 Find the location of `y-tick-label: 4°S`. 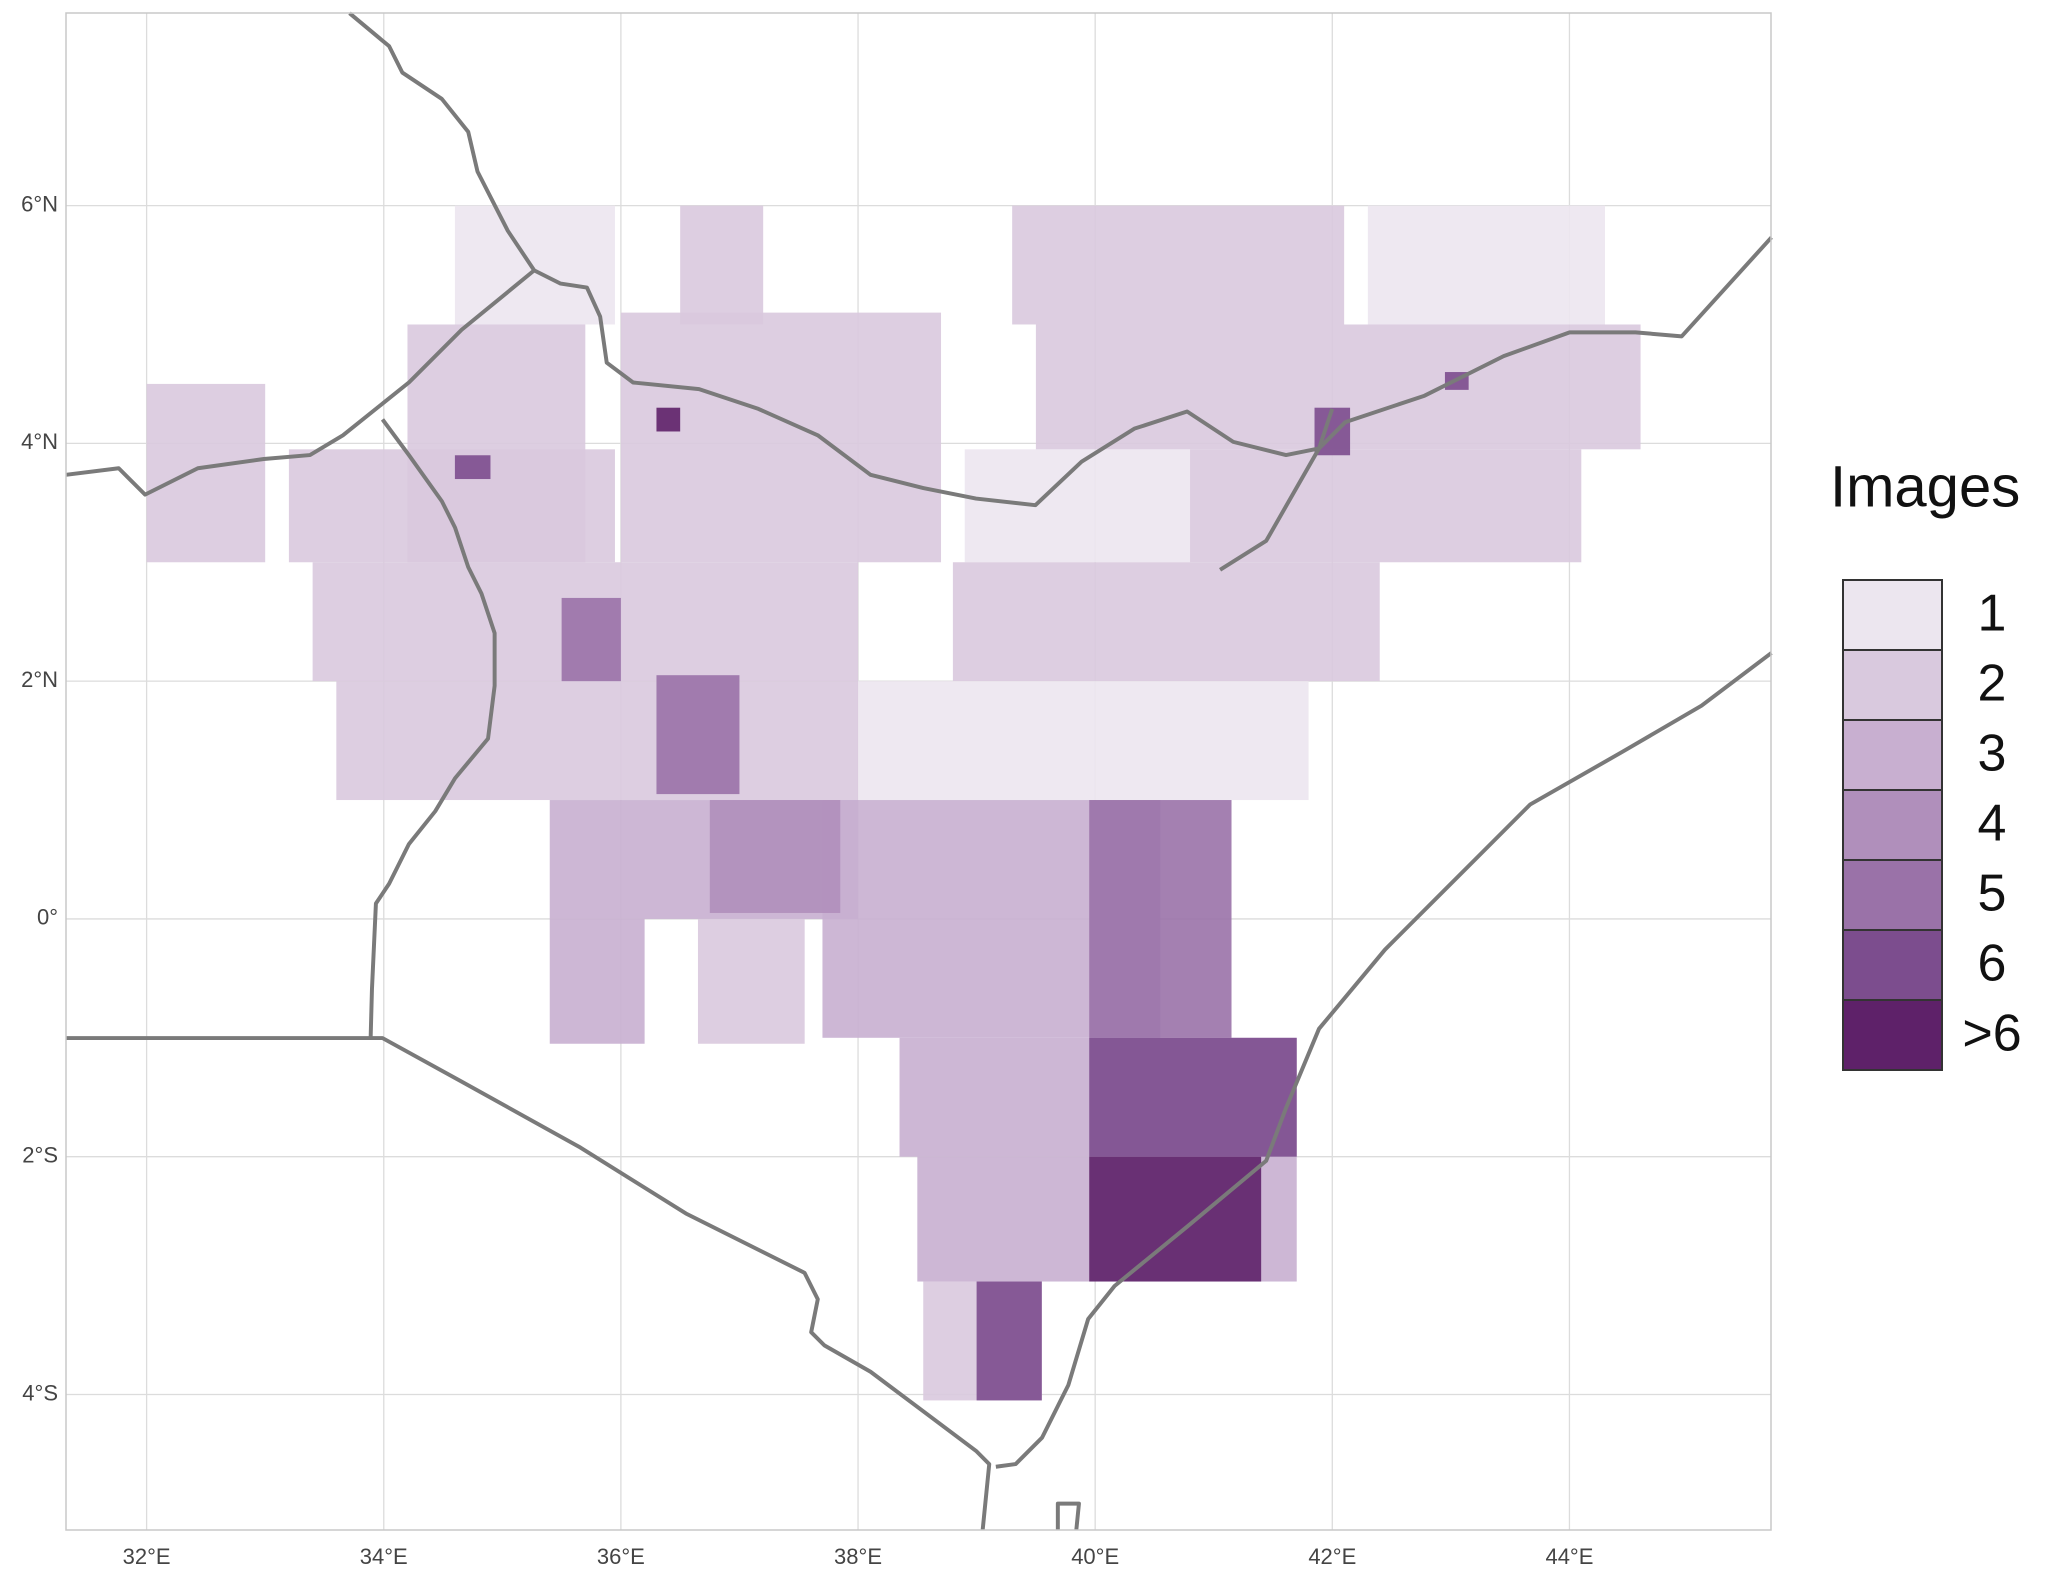

y-tick-label: 4°S is located at coordinates (40, 1392).